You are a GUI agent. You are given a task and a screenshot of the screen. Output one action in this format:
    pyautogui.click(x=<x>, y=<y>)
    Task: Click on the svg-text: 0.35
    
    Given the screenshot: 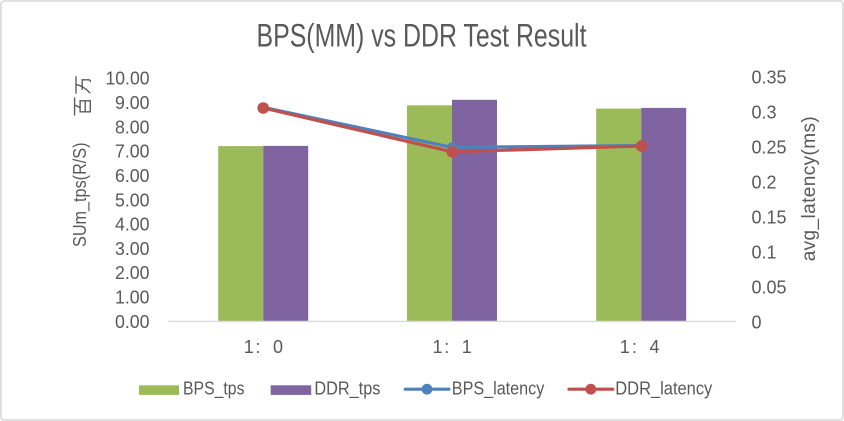 What is the action you would take?
    pyautogui.click(x=769, y=78)
    